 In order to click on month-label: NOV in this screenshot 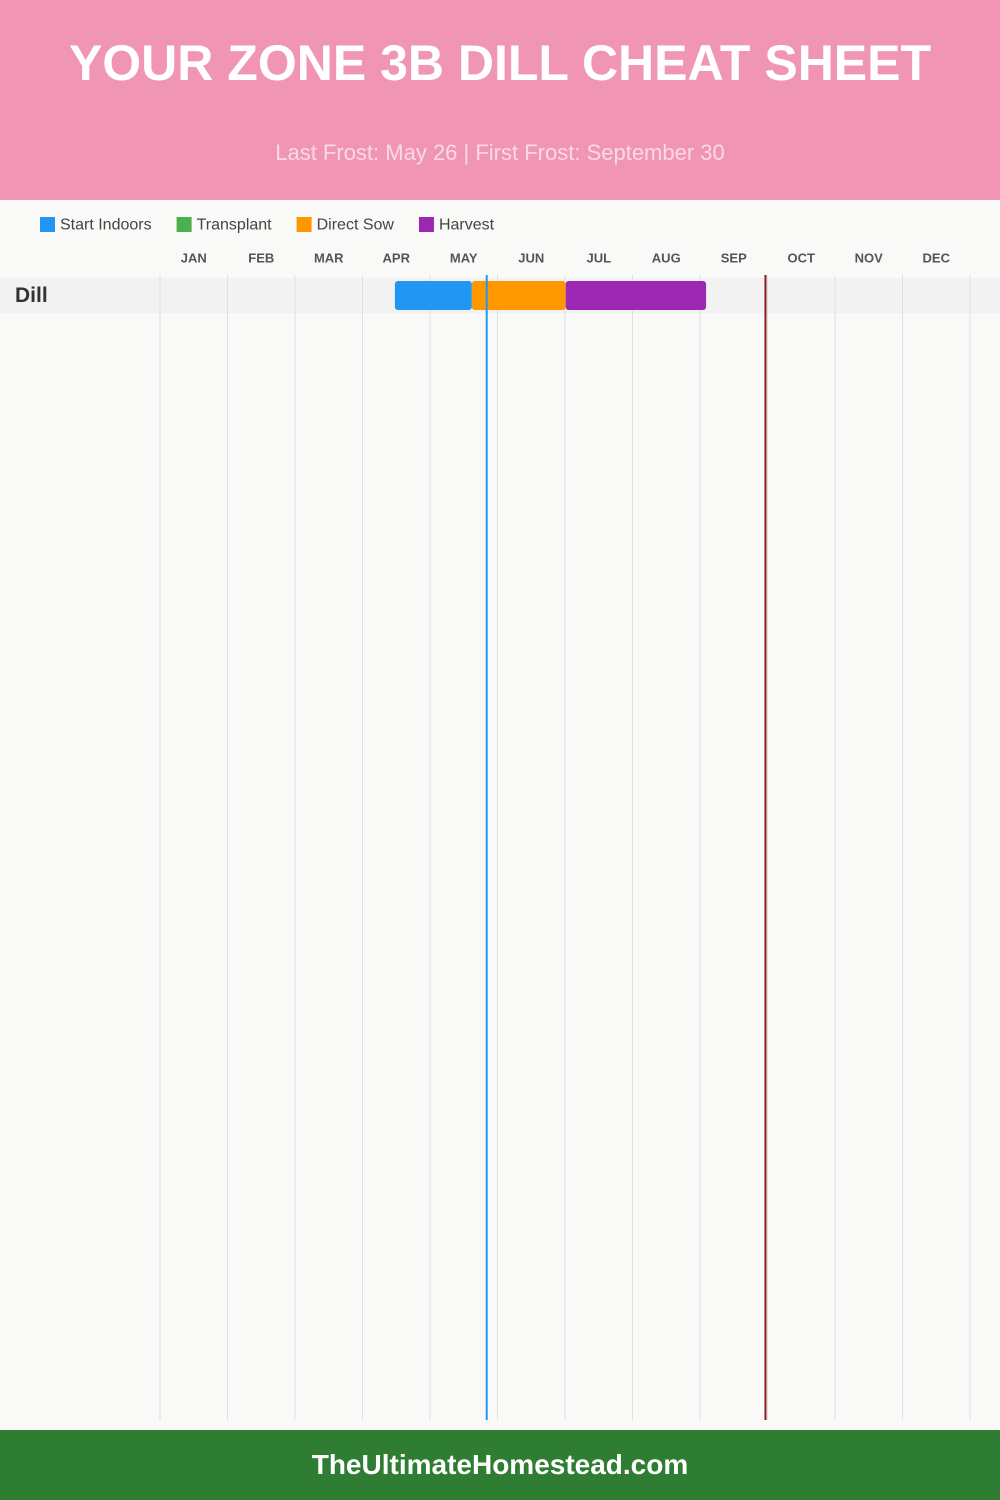, I will do `click(869, 257)`.